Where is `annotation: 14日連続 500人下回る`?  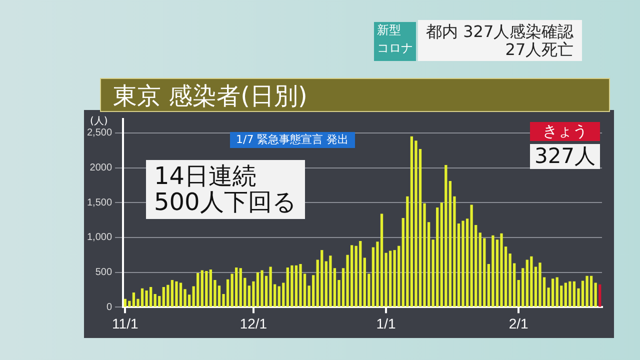 annotation: 14日連続 500人下回る is located at coordinates (225, 189).